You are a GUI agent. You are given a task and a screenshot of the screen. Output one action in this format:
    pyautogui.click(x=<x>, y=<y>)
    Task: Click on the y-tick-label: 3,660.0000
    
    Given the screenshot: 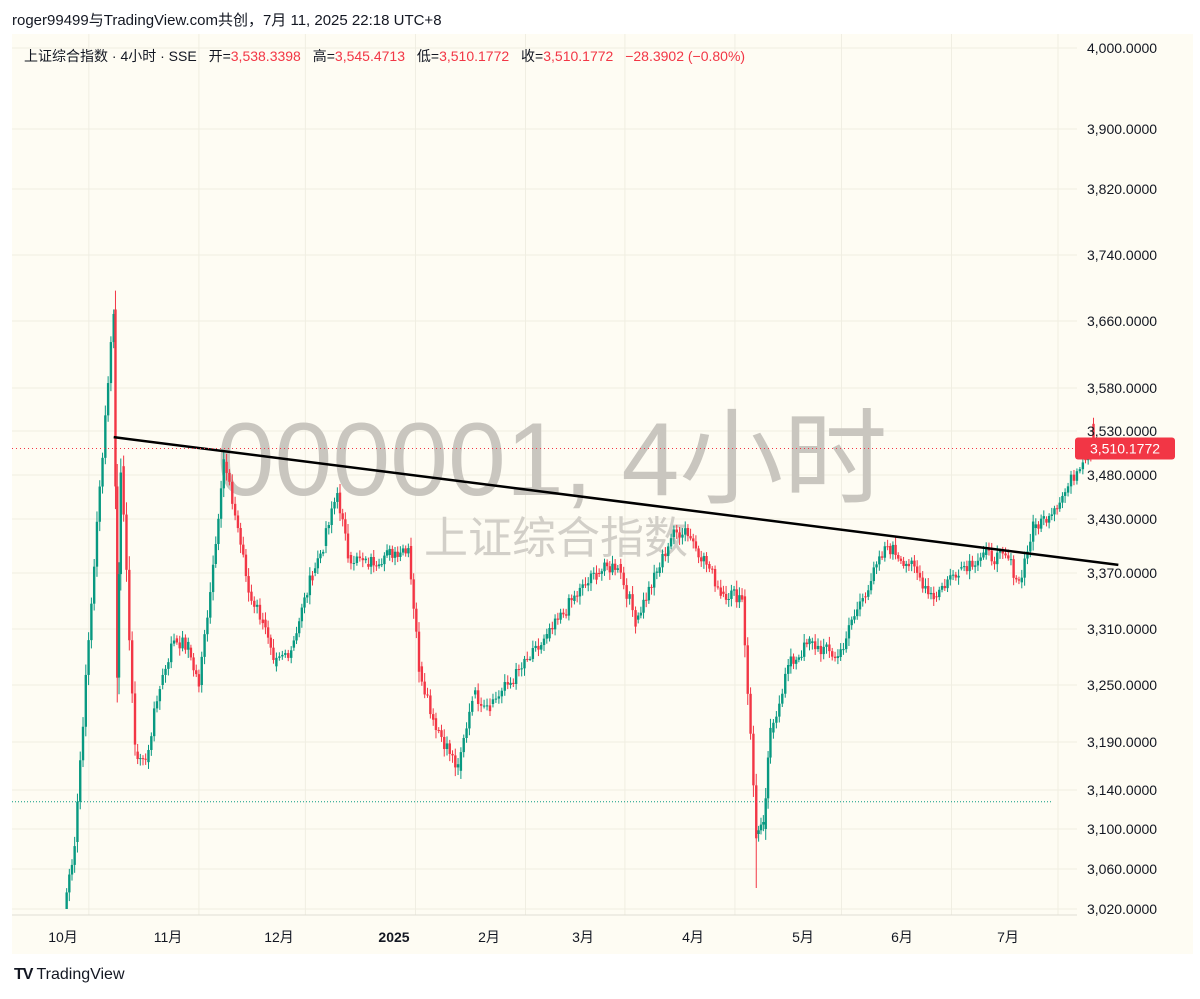 What is the action you would take?
    pyautogui.click(x=1122, y=321)
    